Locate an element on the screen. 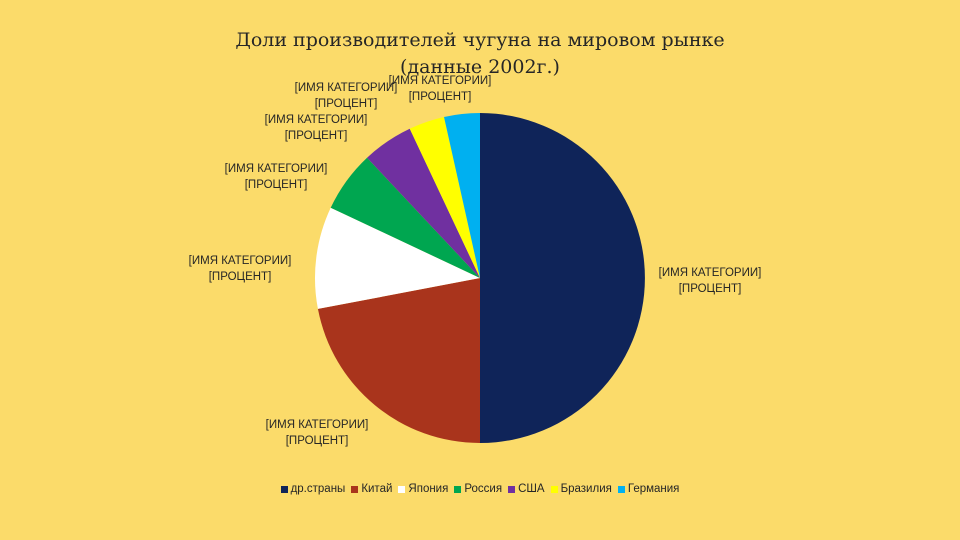  data-label-6: [ИМЯ КАТЕГОРИИ] [ПРОЦЕНТ] is located at coordinates (346, 96).